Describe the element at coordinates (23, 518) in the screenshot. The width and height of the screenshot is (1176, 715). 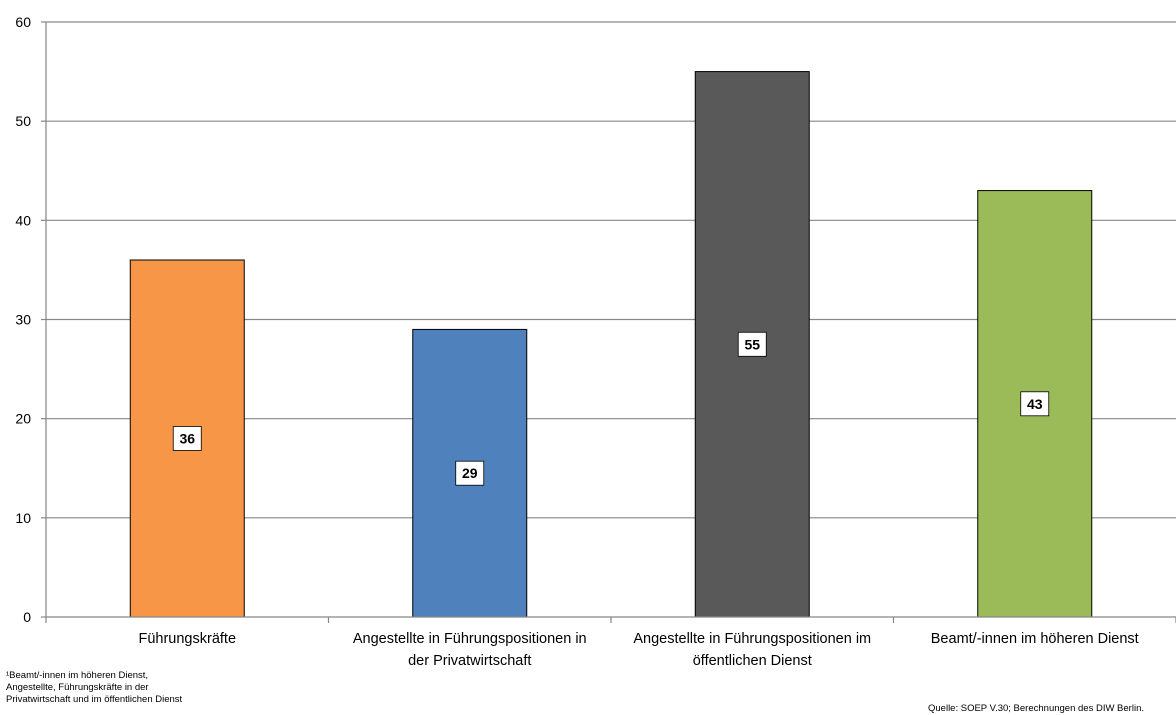
I see `y-tick-label: 10` at that location.